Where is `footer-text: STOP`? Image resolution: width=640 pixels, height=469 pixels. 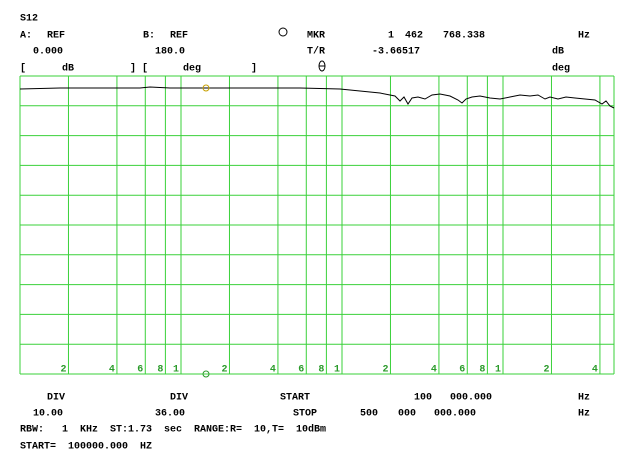 footer-text: STOP is located at coordinates (305, 414).